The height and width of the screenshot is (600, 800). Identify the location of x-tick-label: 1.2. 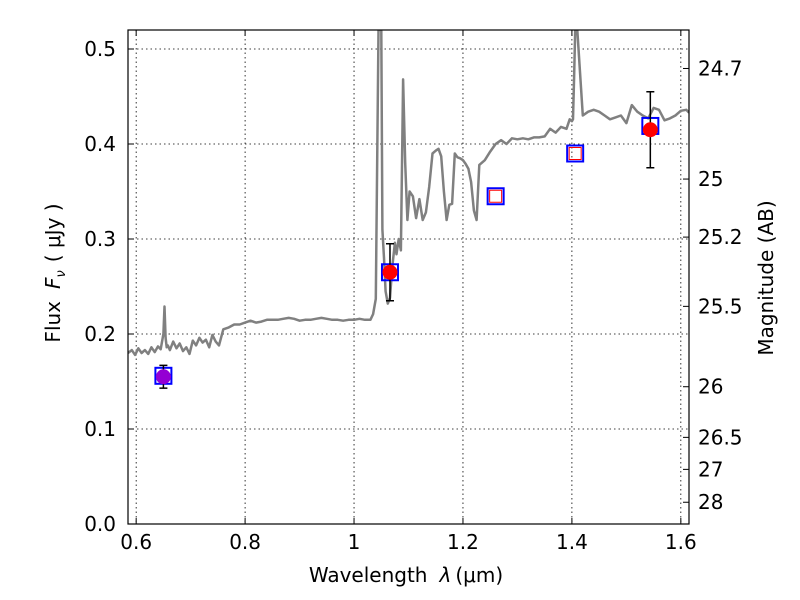
(463, 542).